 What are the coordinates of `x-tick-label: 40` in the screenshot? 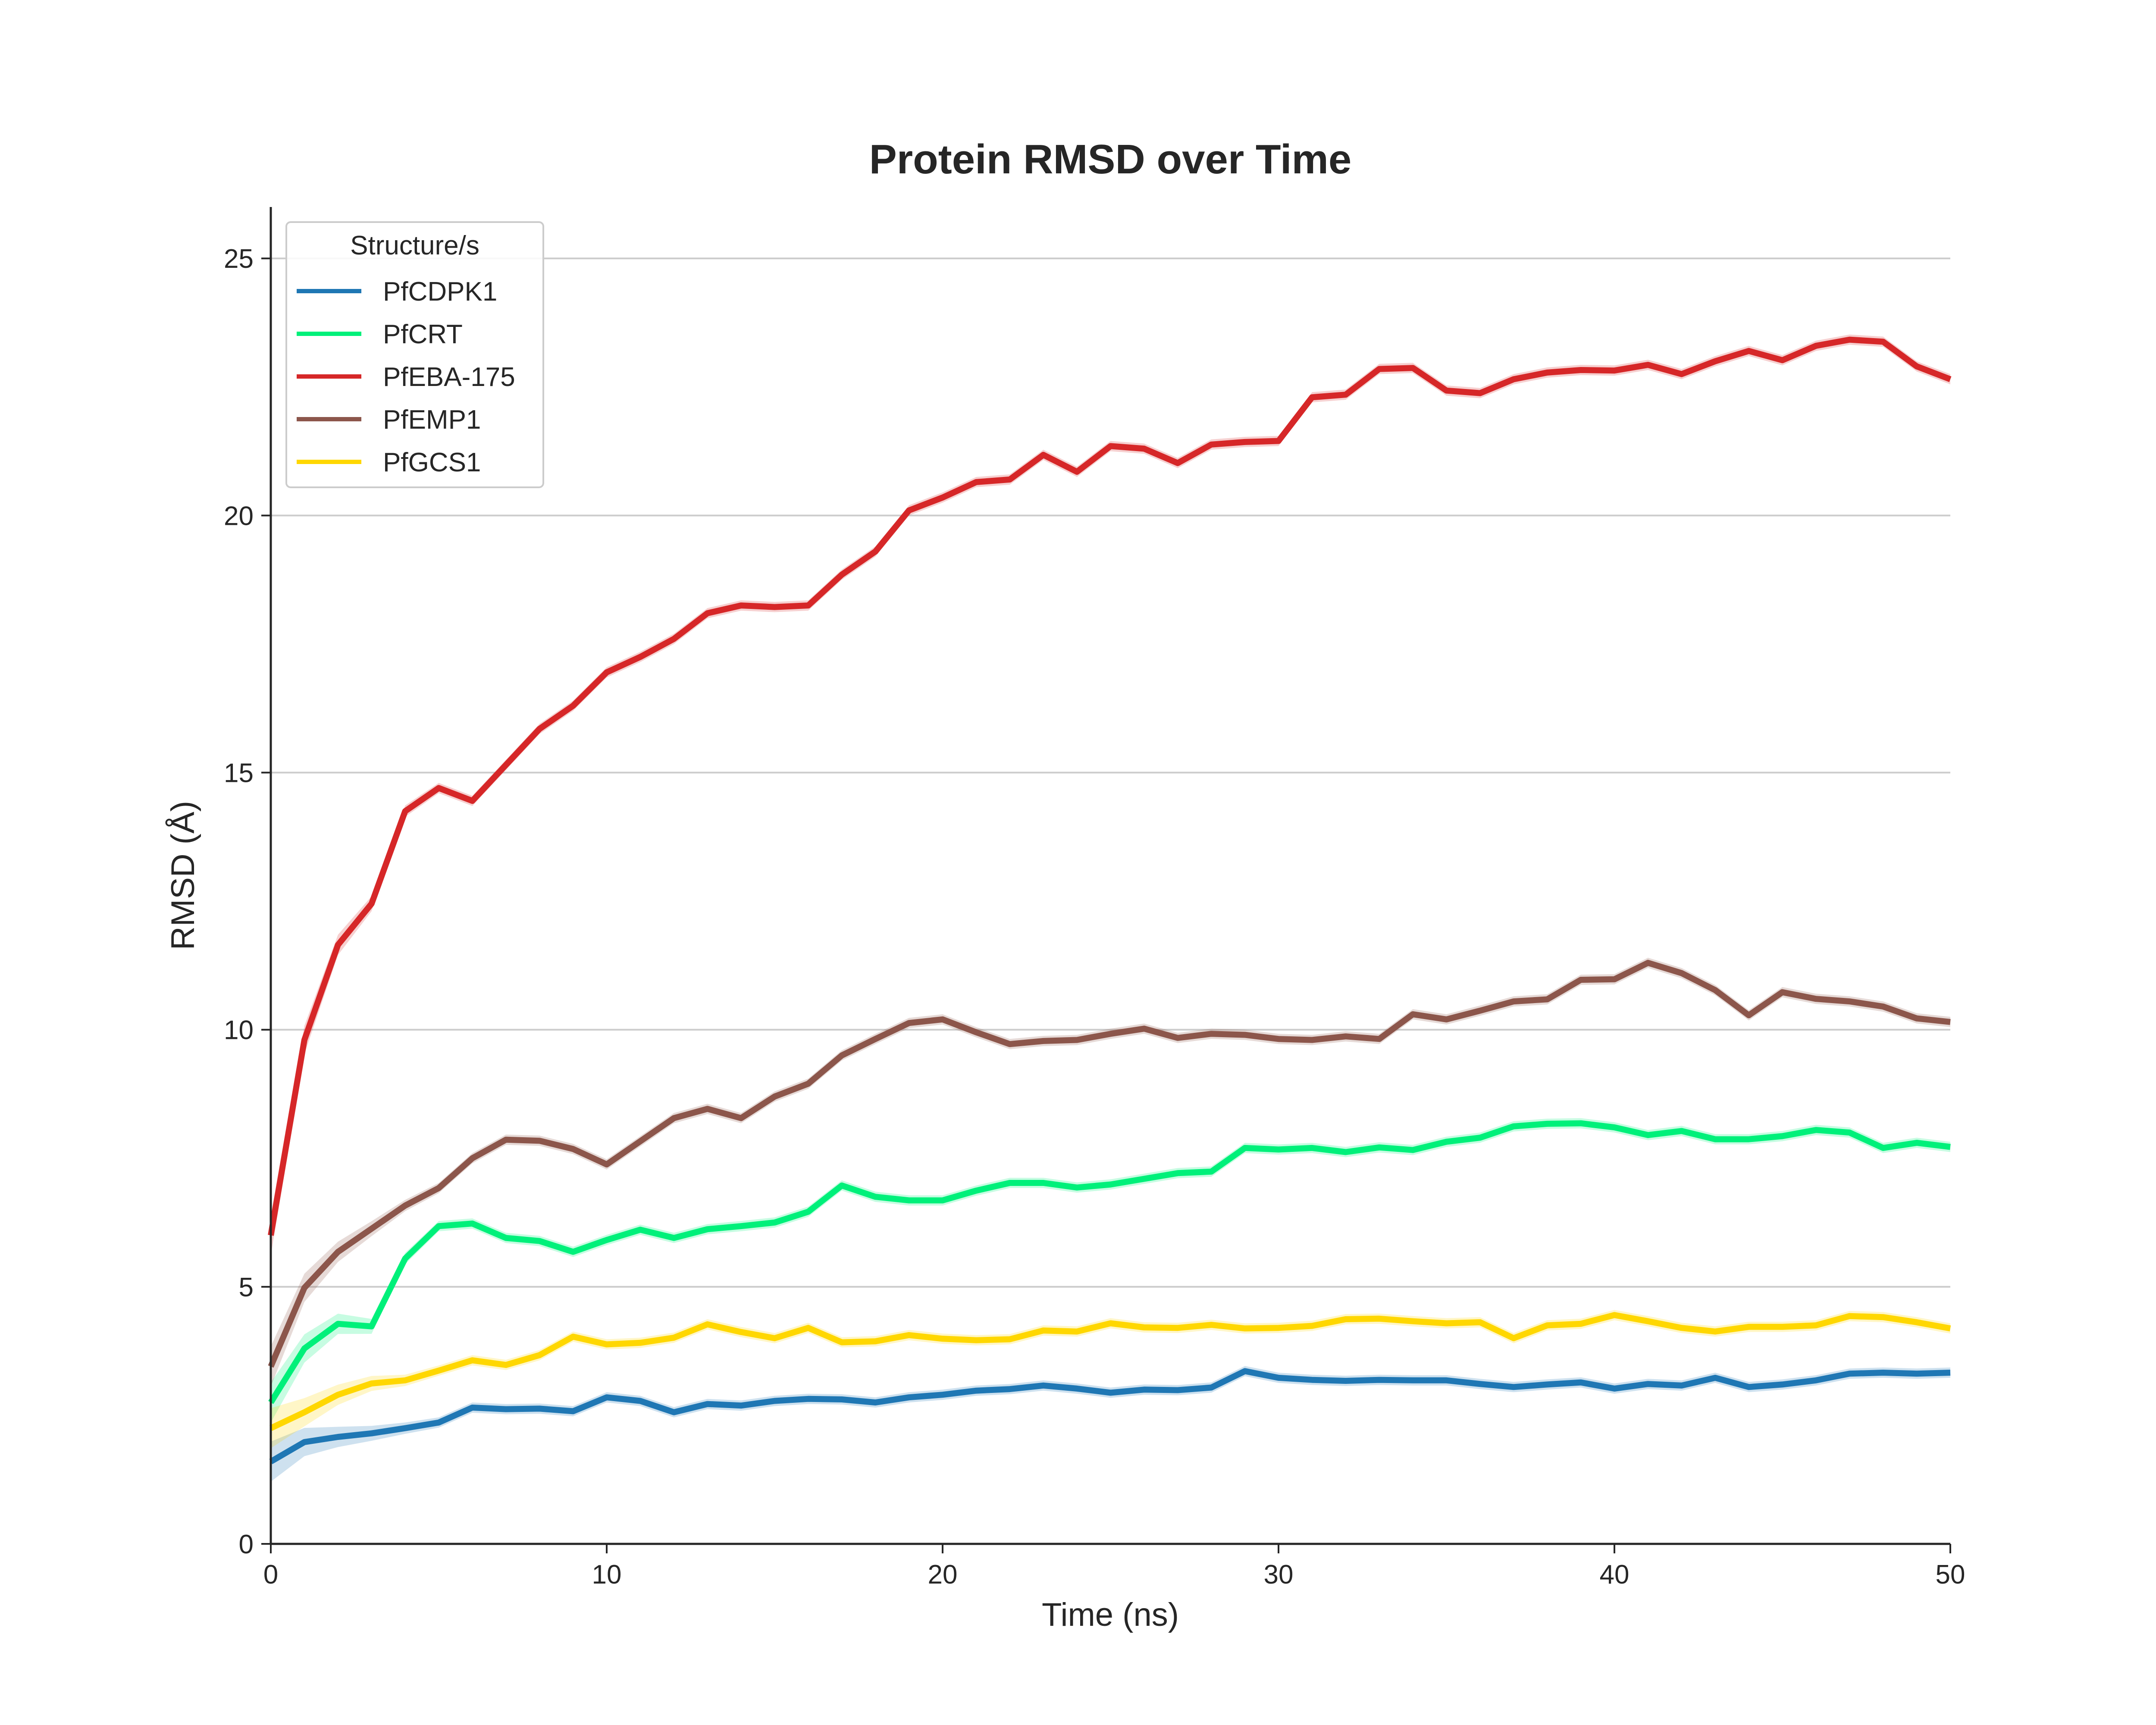 It's located at (1615, 1575).